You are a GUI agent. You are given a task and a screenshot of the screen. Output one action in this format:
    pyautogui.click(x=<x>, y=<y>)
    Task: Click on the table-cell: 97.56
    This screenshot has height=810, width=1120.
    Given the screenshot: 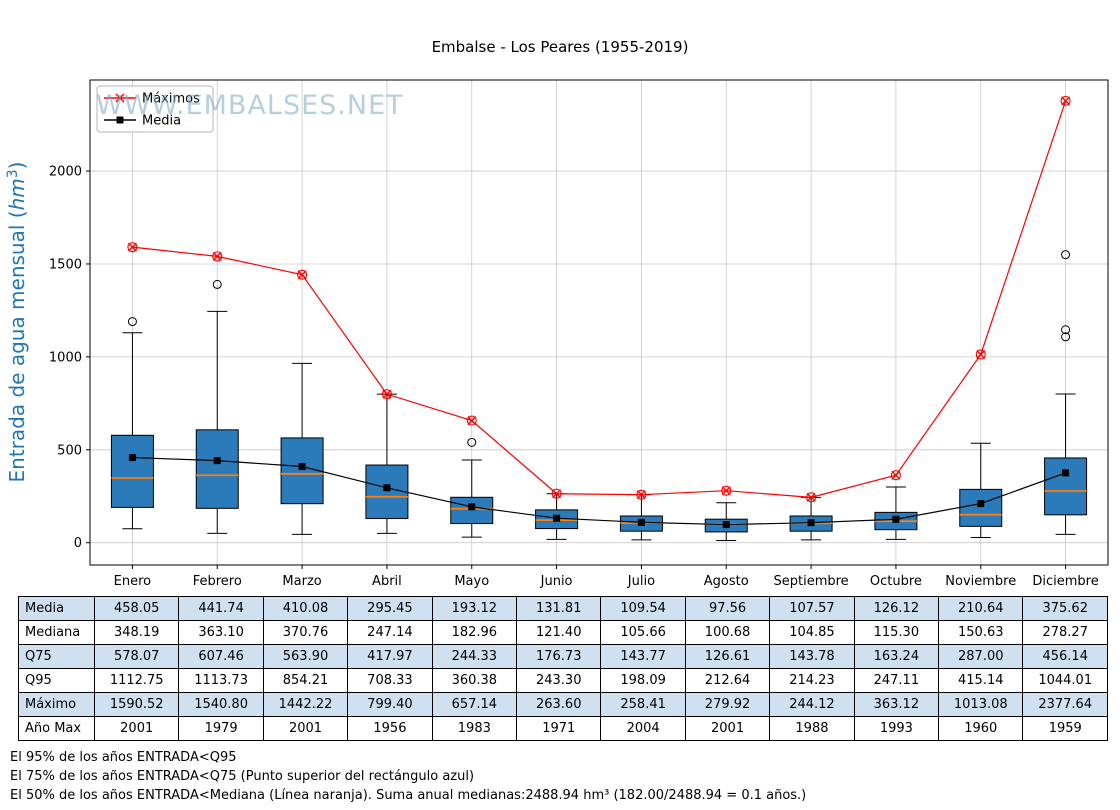 What is the action you would take?
    pyautogui.click(x=727, y=608)
    